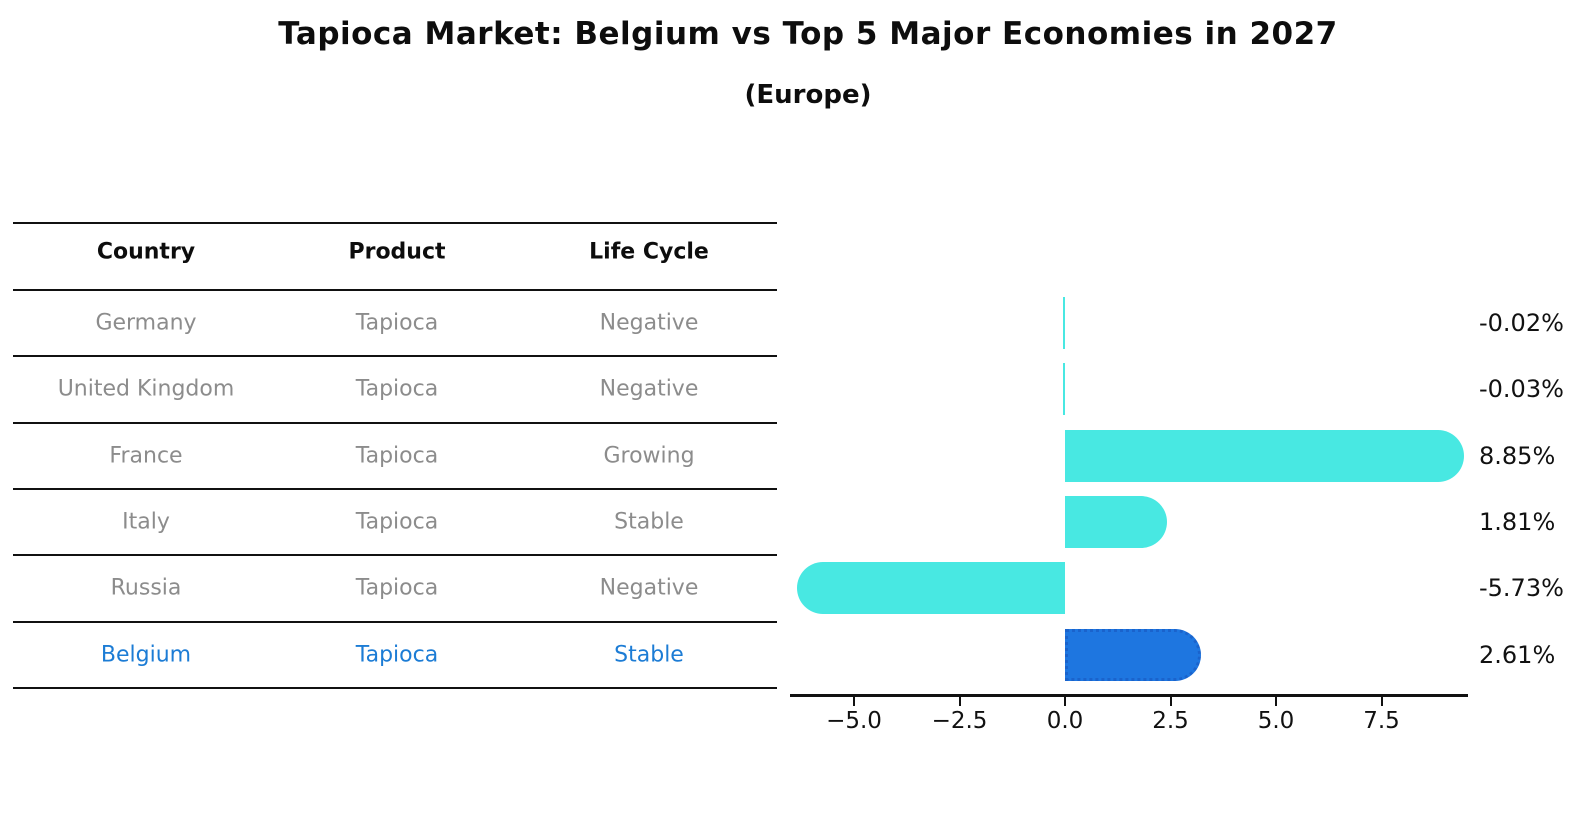 This screenshot has height=823, width=1596. I want to click on table-header-lifecycle: Life Cycle, so click(649, 252).